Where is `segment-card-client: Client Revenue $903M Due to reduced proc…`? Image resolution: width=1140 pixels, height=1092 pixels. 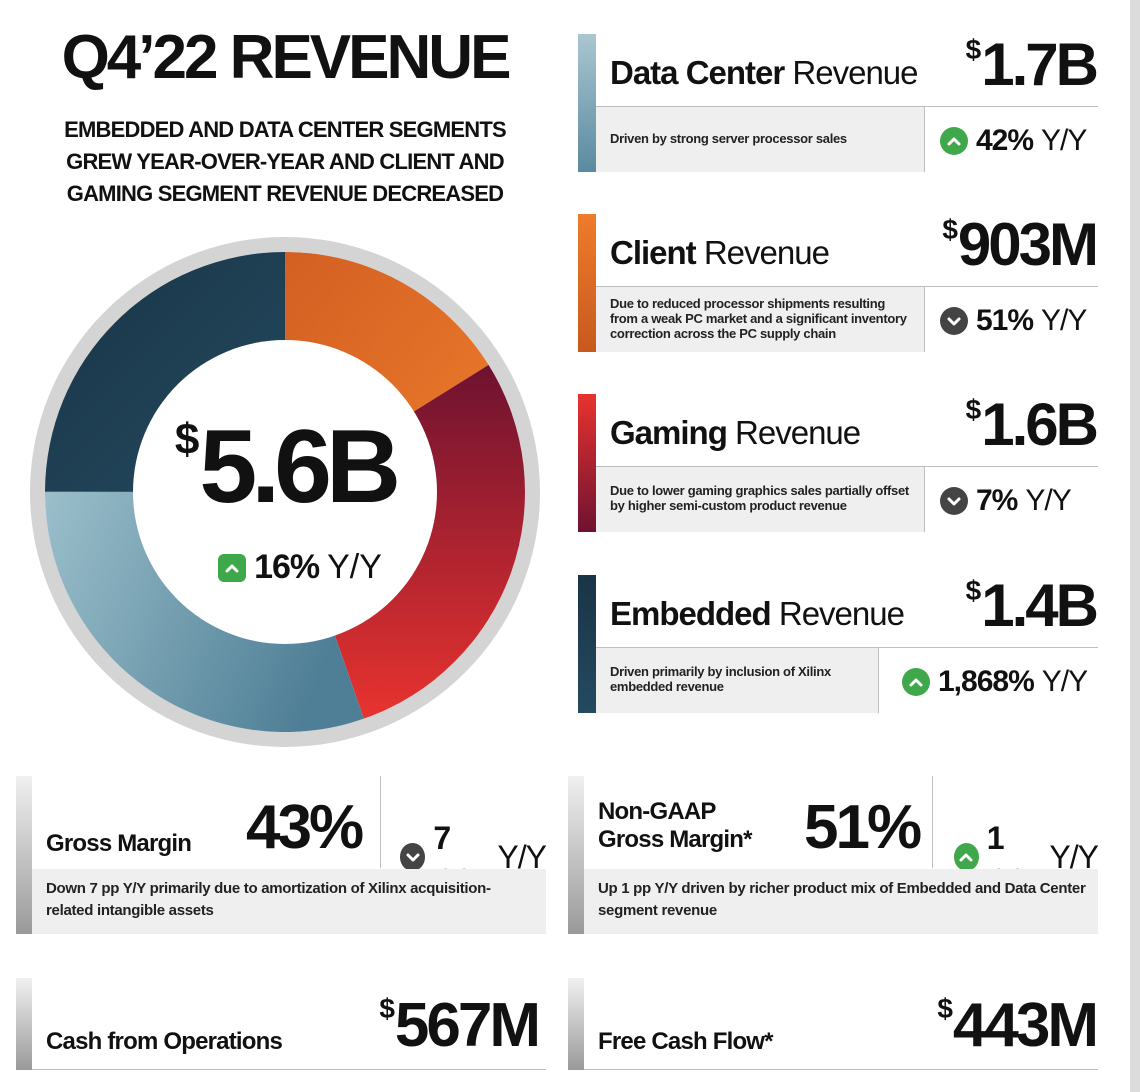
segment-card-client: Client Revenue $903M Due to reduced proc… is located at coordinates (838, 281).